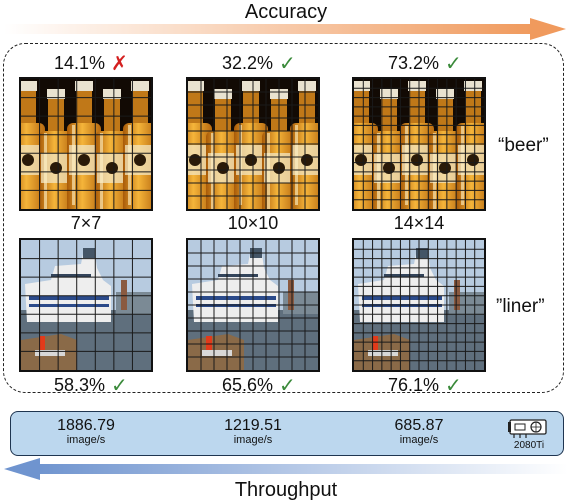 Image resolution: width=572 pixels, height=504 pixels. I want to click on liner-accuracy-14x14: 76.1% ✓, so click(425, 385).